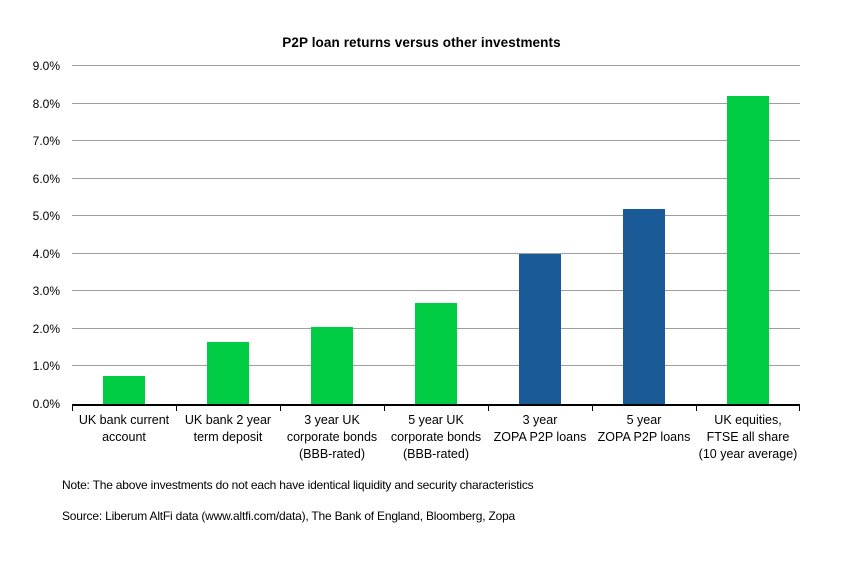 The height and width of the screenshot is (561, 843). What do you see at coordinates (46, 103) in the screenshot?
I see `y-tick-label: 8.0%` at bounding box center [46, 103].